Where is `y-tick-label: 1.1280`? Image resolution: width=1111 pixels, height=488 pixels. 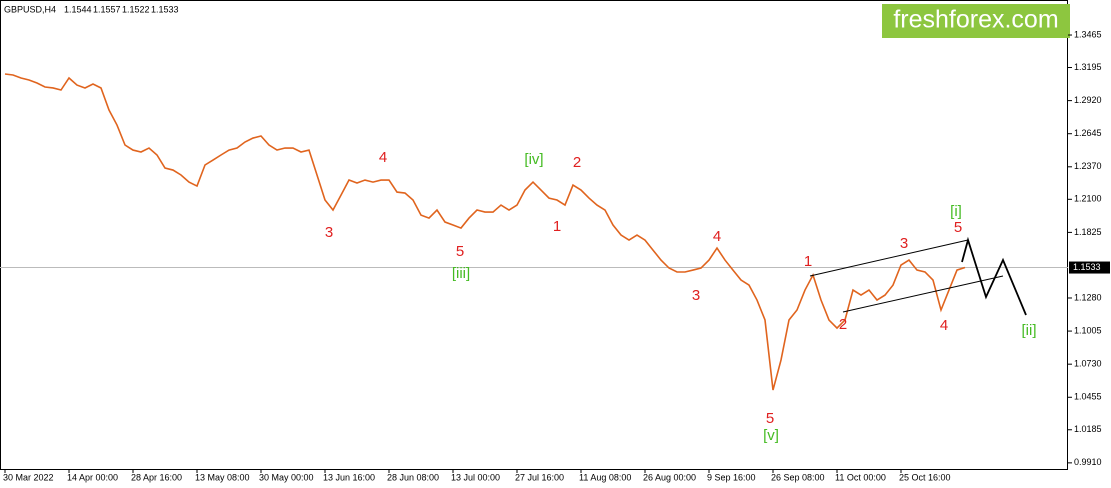 y-tick-label: 1.1280 is located at coordinates (1088, 297).